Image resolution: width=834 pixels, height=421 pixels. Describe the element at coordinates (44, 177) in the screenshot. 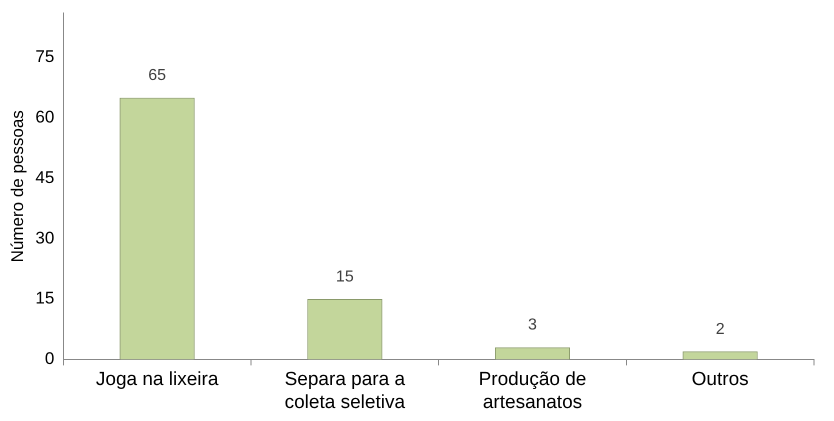

I see `y-tick-label: 45` at that location.